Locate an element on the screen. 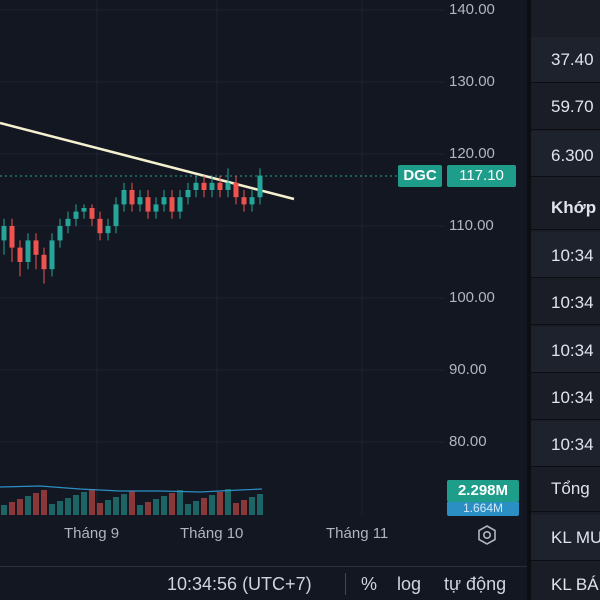 Image resolution: width=600 pixels, height=600 pixels. price-axis-label: 110.00 is located at coordinates (471, 225).